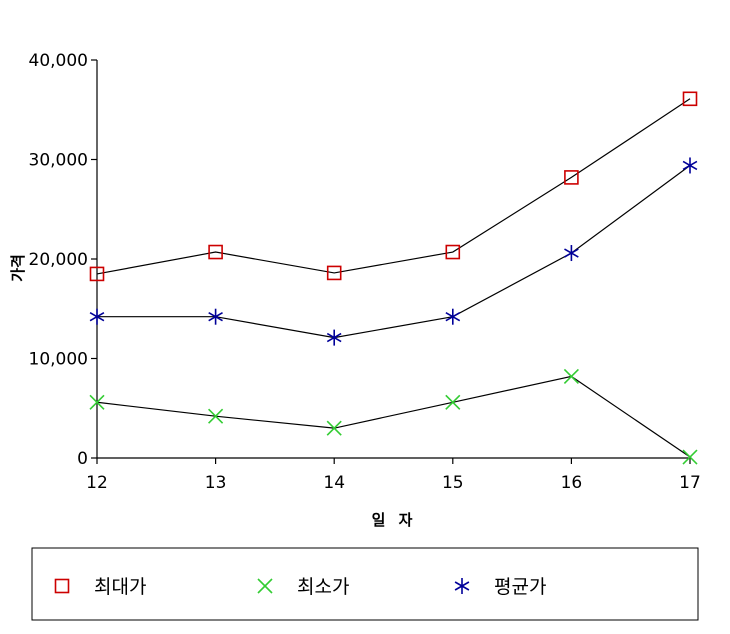  Describe the element at coordinates (58, 61) in the screenshot. I see `y-tick-label: 40,000` at that location.